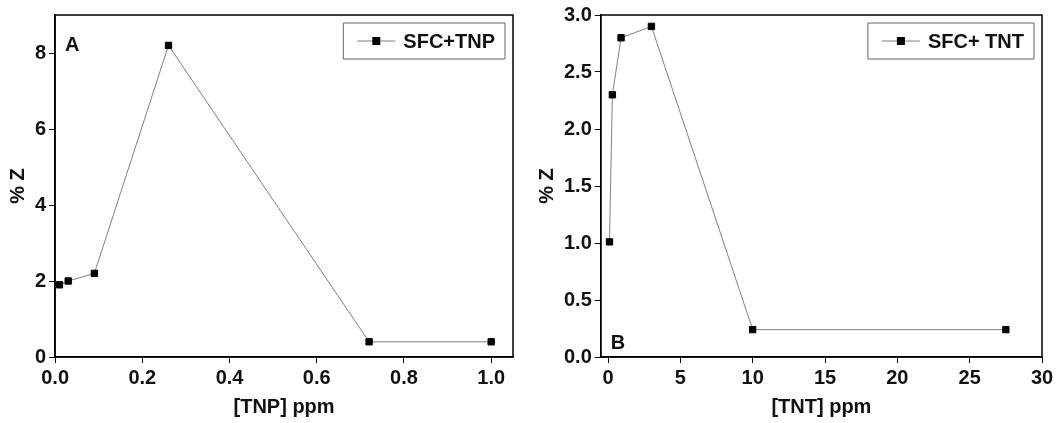 The width and height of the screenshot is (1059, 423). I want to click on y-tick-label: 8, so click(41, 51).